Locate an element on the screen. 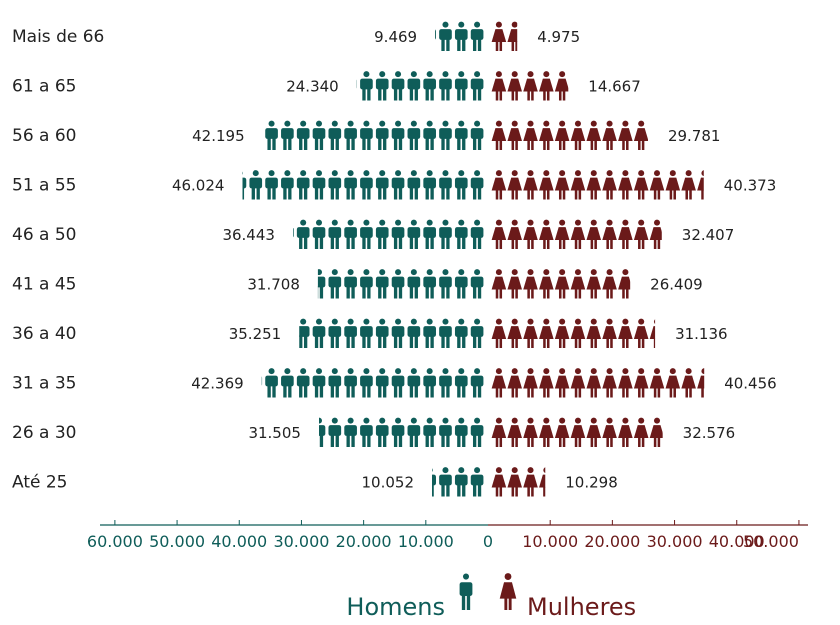  male-value-label: 31.708 is located at coordinates (273, 285).